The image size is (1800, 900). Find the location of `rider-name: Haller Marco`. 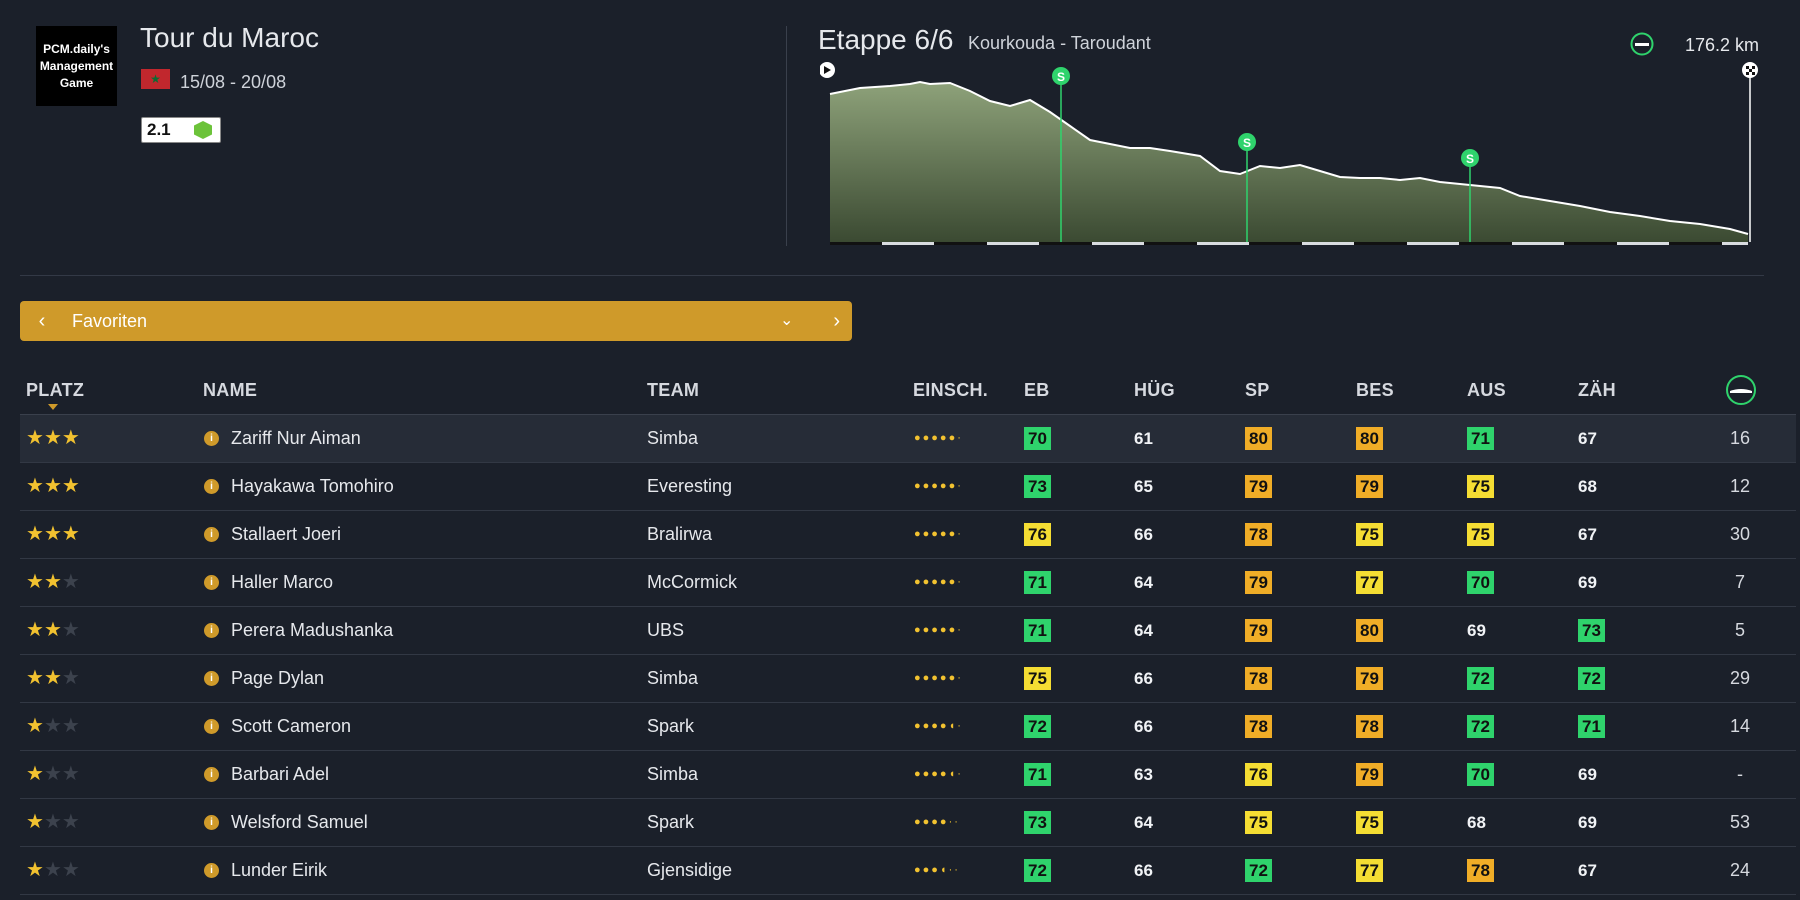

rider-name: Haller Marco is located at coordinates (282, 582).